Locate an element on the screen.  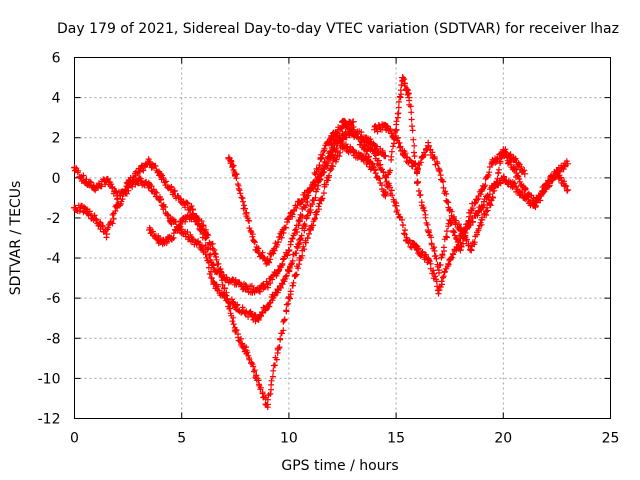
x-axis-label: GPS time / hours is located at coordinates (339, 466).